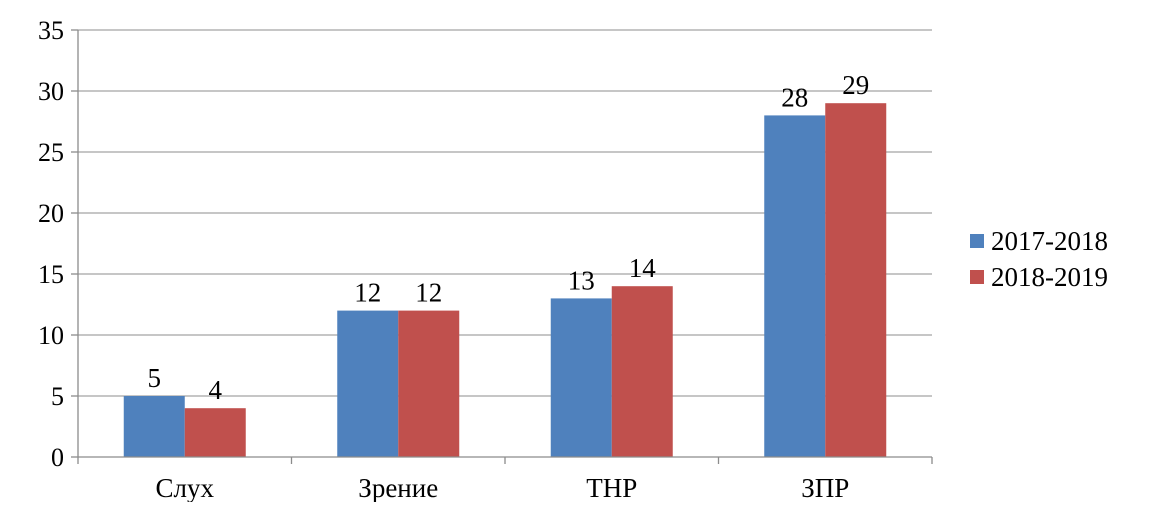  Describe the element at coordinates (51, 152) in the screenshot. I see `y-tick-label: 25` at that location.